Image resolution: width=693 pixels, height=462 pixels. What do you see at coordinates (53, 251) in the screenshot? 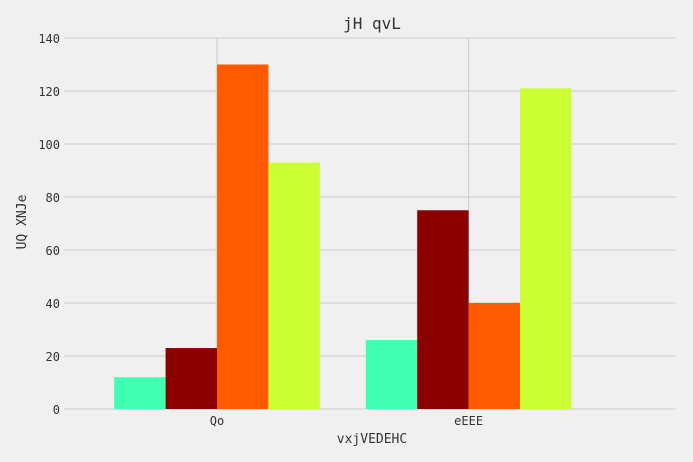
I see `y-tick-label: 60` at bounding box center [53, 251].